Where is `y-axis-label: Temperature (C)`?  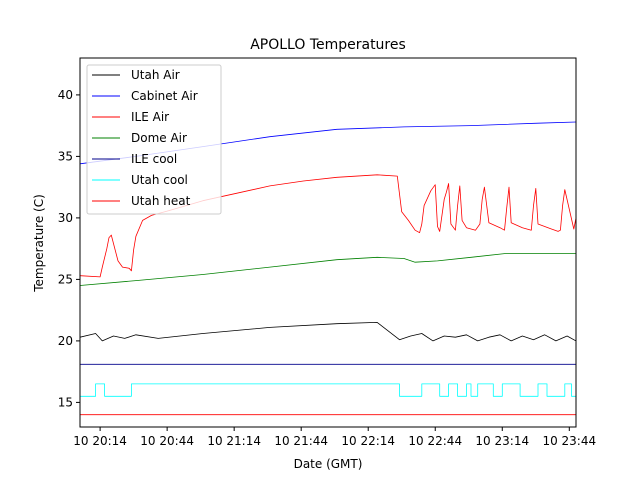
y-axis-label: Temperature (C) is located at coordinates (39, 243).